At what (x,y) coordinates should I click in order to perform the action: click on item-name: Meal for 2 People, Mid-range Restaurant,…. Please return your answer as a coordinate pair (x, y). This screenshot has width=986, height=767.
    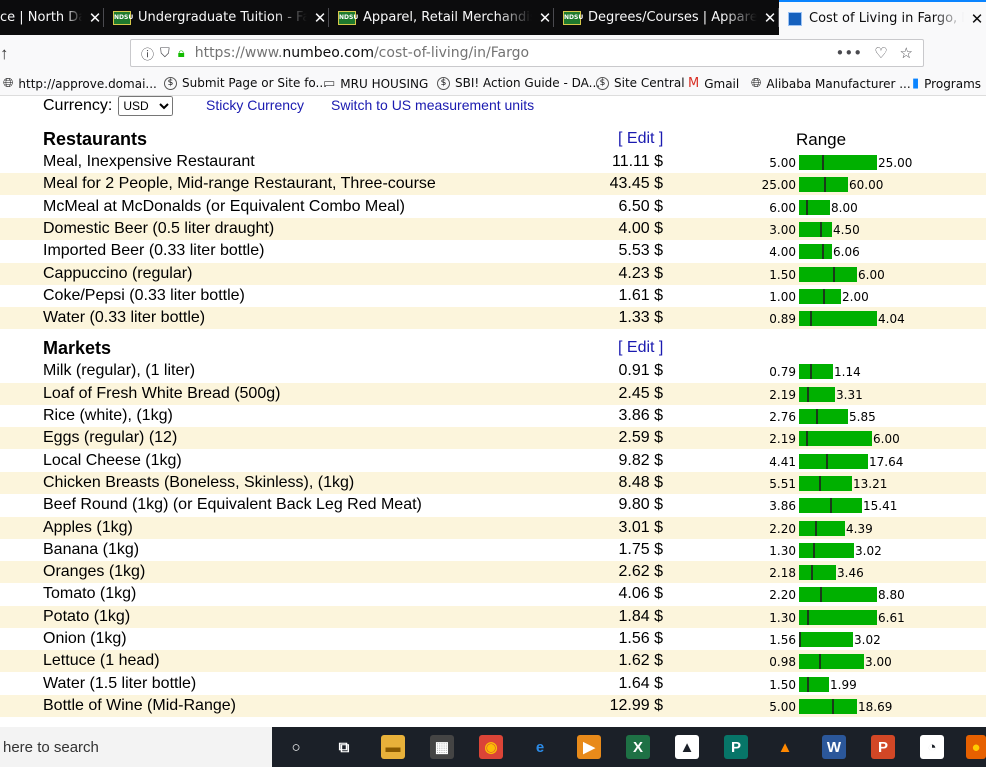
    Looking at the image, I should click on (239, 184).